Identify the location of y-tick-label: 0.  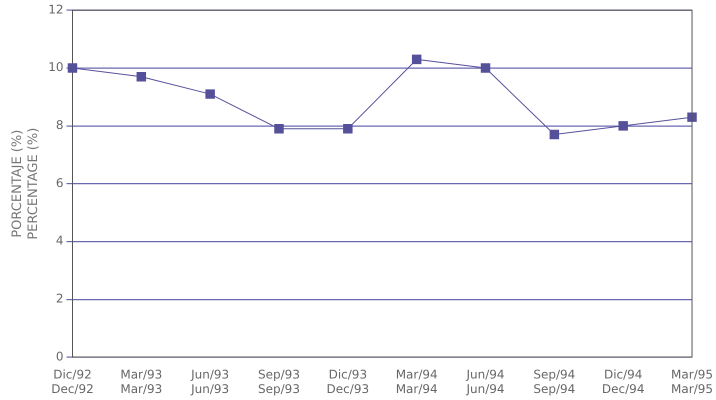
(60, 356).